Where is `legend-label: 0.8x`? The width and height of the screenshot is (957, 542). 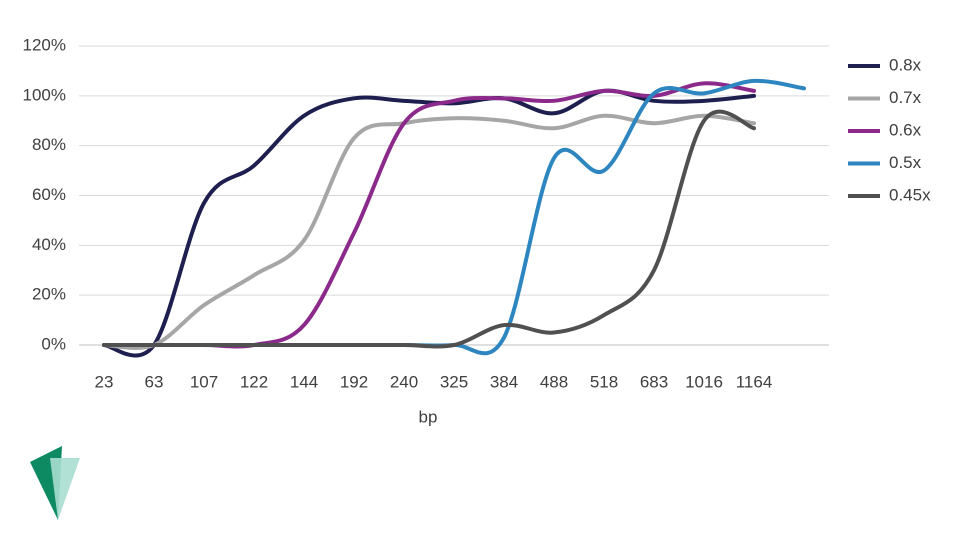 legend-label: 0.8x is located at coordinates (905, 64).